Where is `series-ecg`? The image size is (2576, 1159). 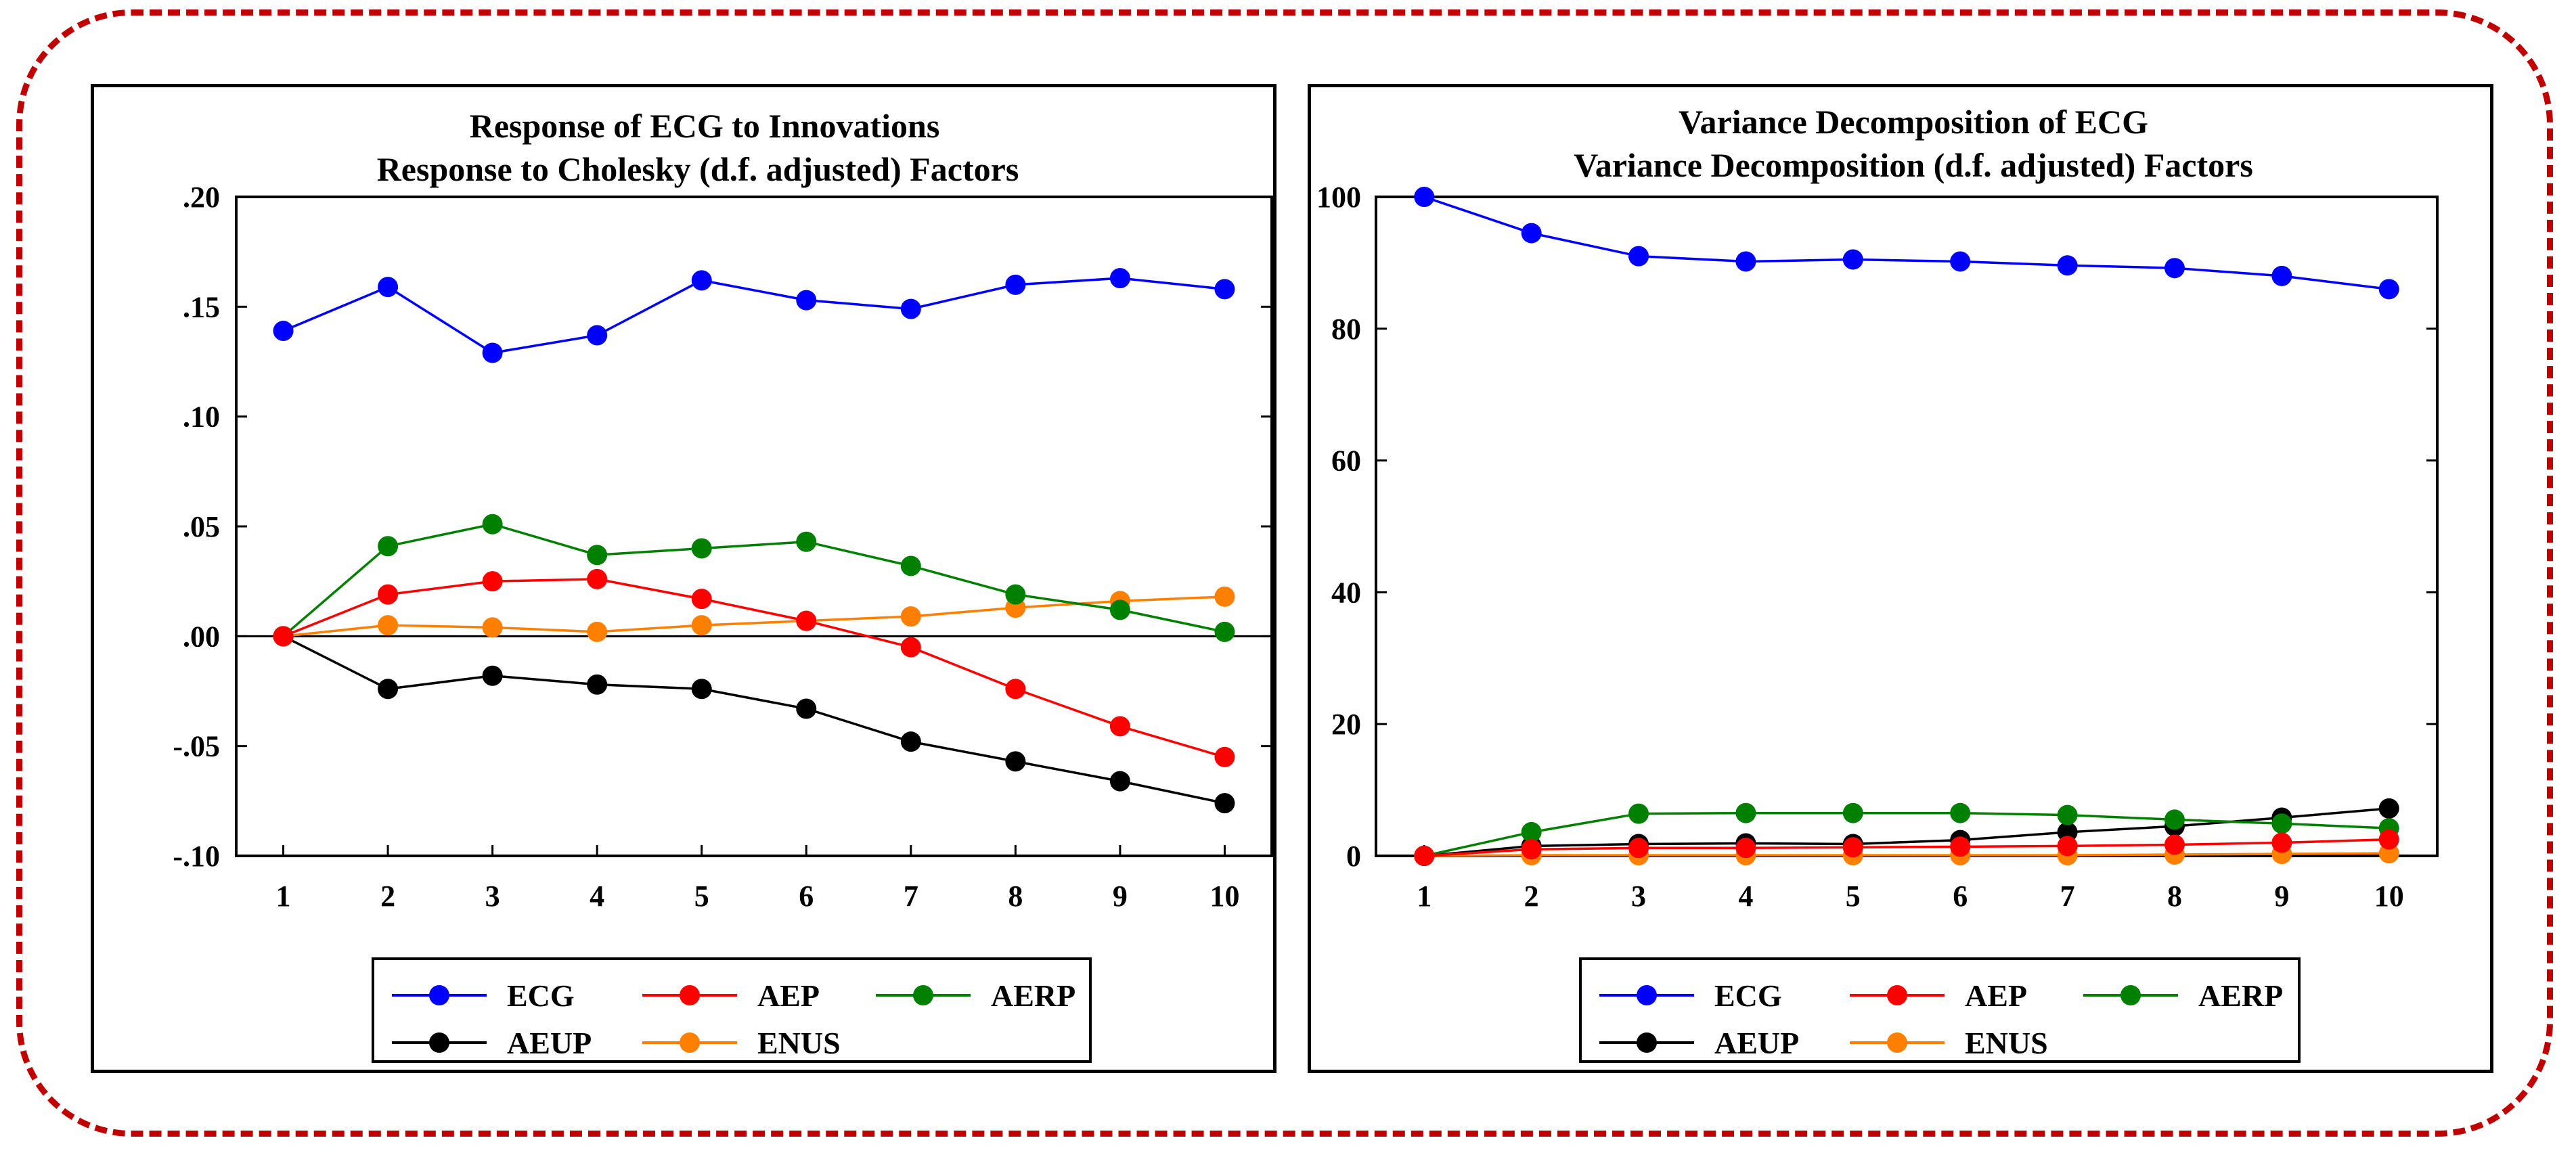 series-ecg is located at coordinates (1906, 243).